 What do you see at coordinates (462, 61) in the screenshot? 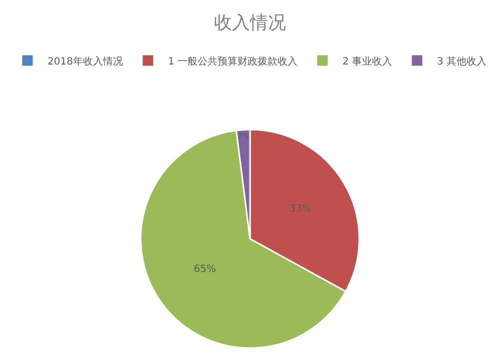
I see `legend-label: 3 其他收入` at bounding box center [462, 61].